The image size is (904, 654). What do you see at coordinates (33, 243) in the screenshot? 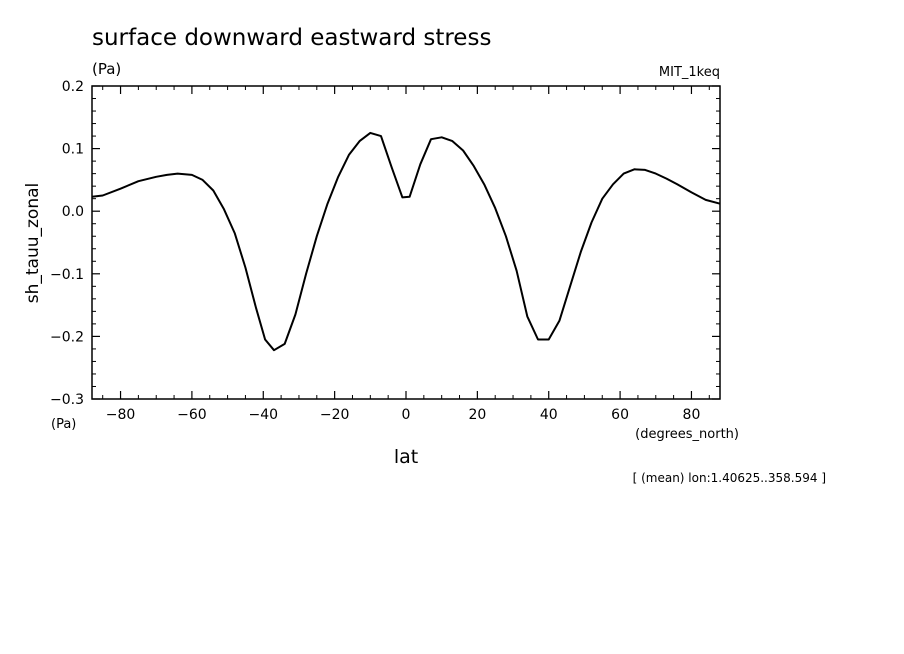
I see `y-axis-label: sh_tauu_zonal` at bounding box center [33, 243].